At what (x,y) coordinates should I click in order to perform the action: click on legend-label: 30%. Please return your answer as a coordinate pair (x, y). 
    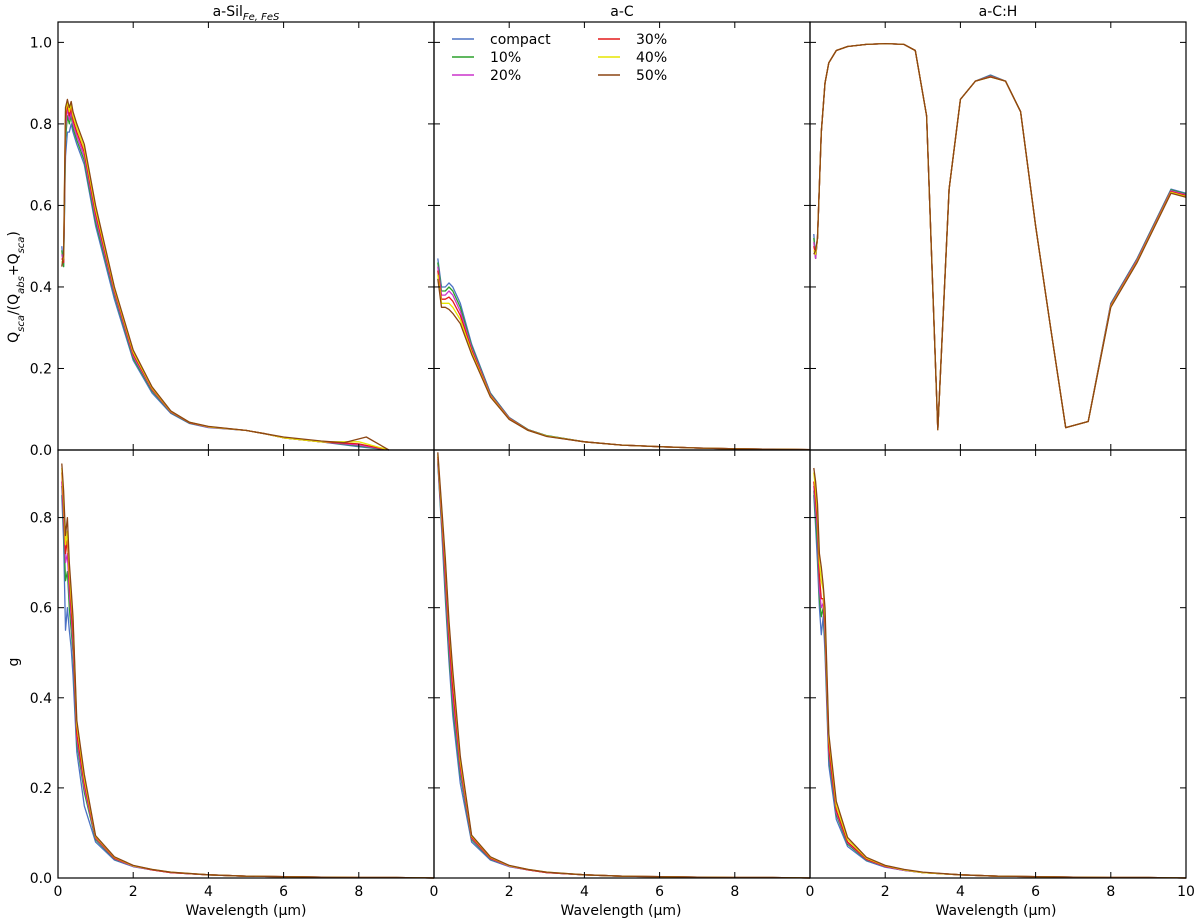
    Looking at the image, I should click on (651, 40).